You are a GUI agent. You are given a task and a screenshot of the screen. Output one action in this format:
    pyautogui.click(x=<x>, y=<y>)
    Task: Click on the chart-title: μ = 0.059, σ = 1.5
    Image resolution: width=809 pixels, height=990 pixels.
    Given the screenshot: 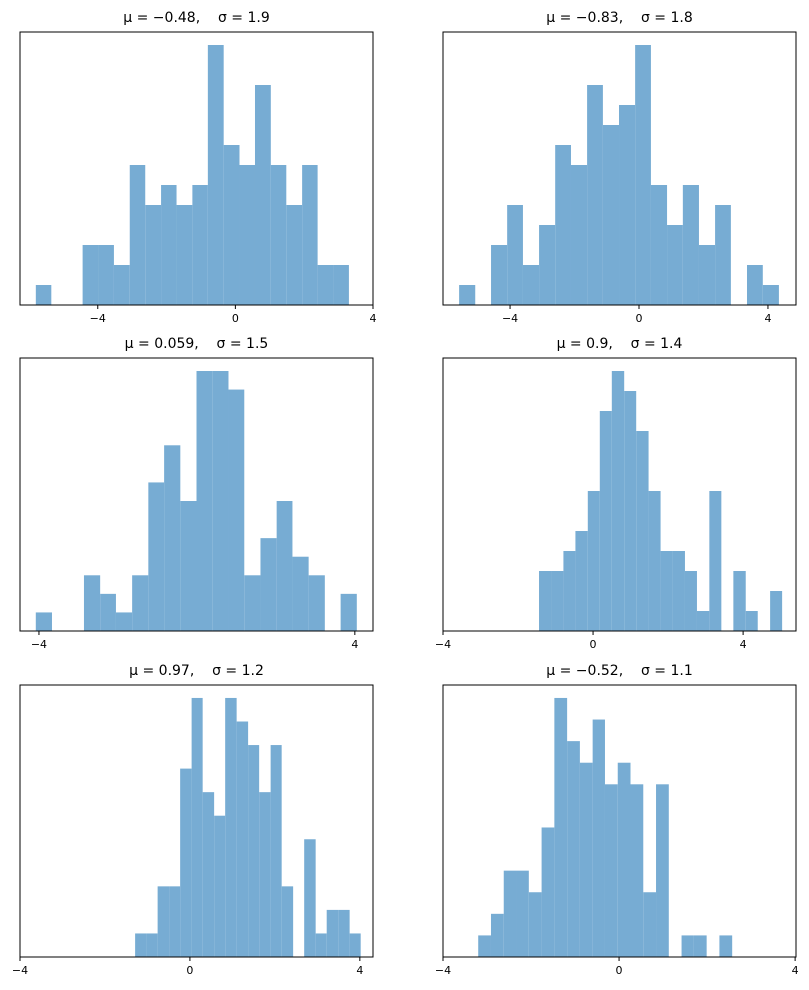 What is the action you would take?
    pyautogui.click(x=197, y=344)
    